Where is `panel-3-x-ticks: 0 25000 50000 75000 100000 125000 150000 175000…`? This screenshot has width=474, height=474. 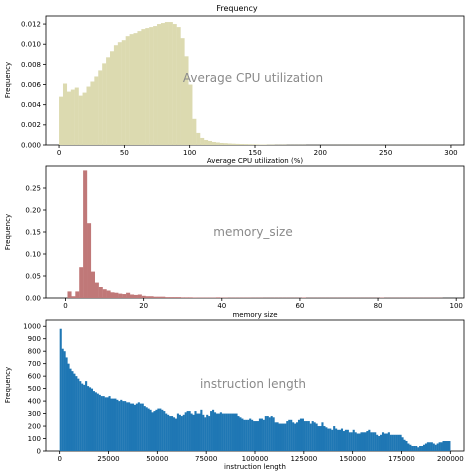 panel-3-x-ticks: 0 25000 50000 75000 100000 125000 150000 175000… is located at coordinates (260, 457).